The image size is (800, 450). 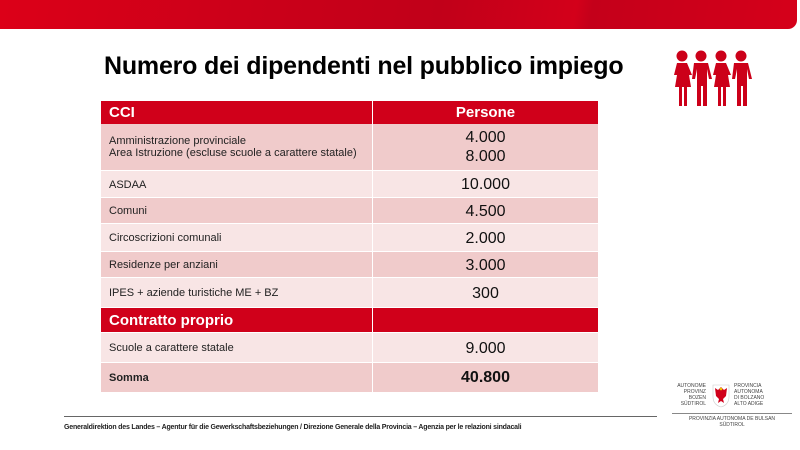 I want to click on table-header-row: CCI Persone, so click(x=349, y=112).